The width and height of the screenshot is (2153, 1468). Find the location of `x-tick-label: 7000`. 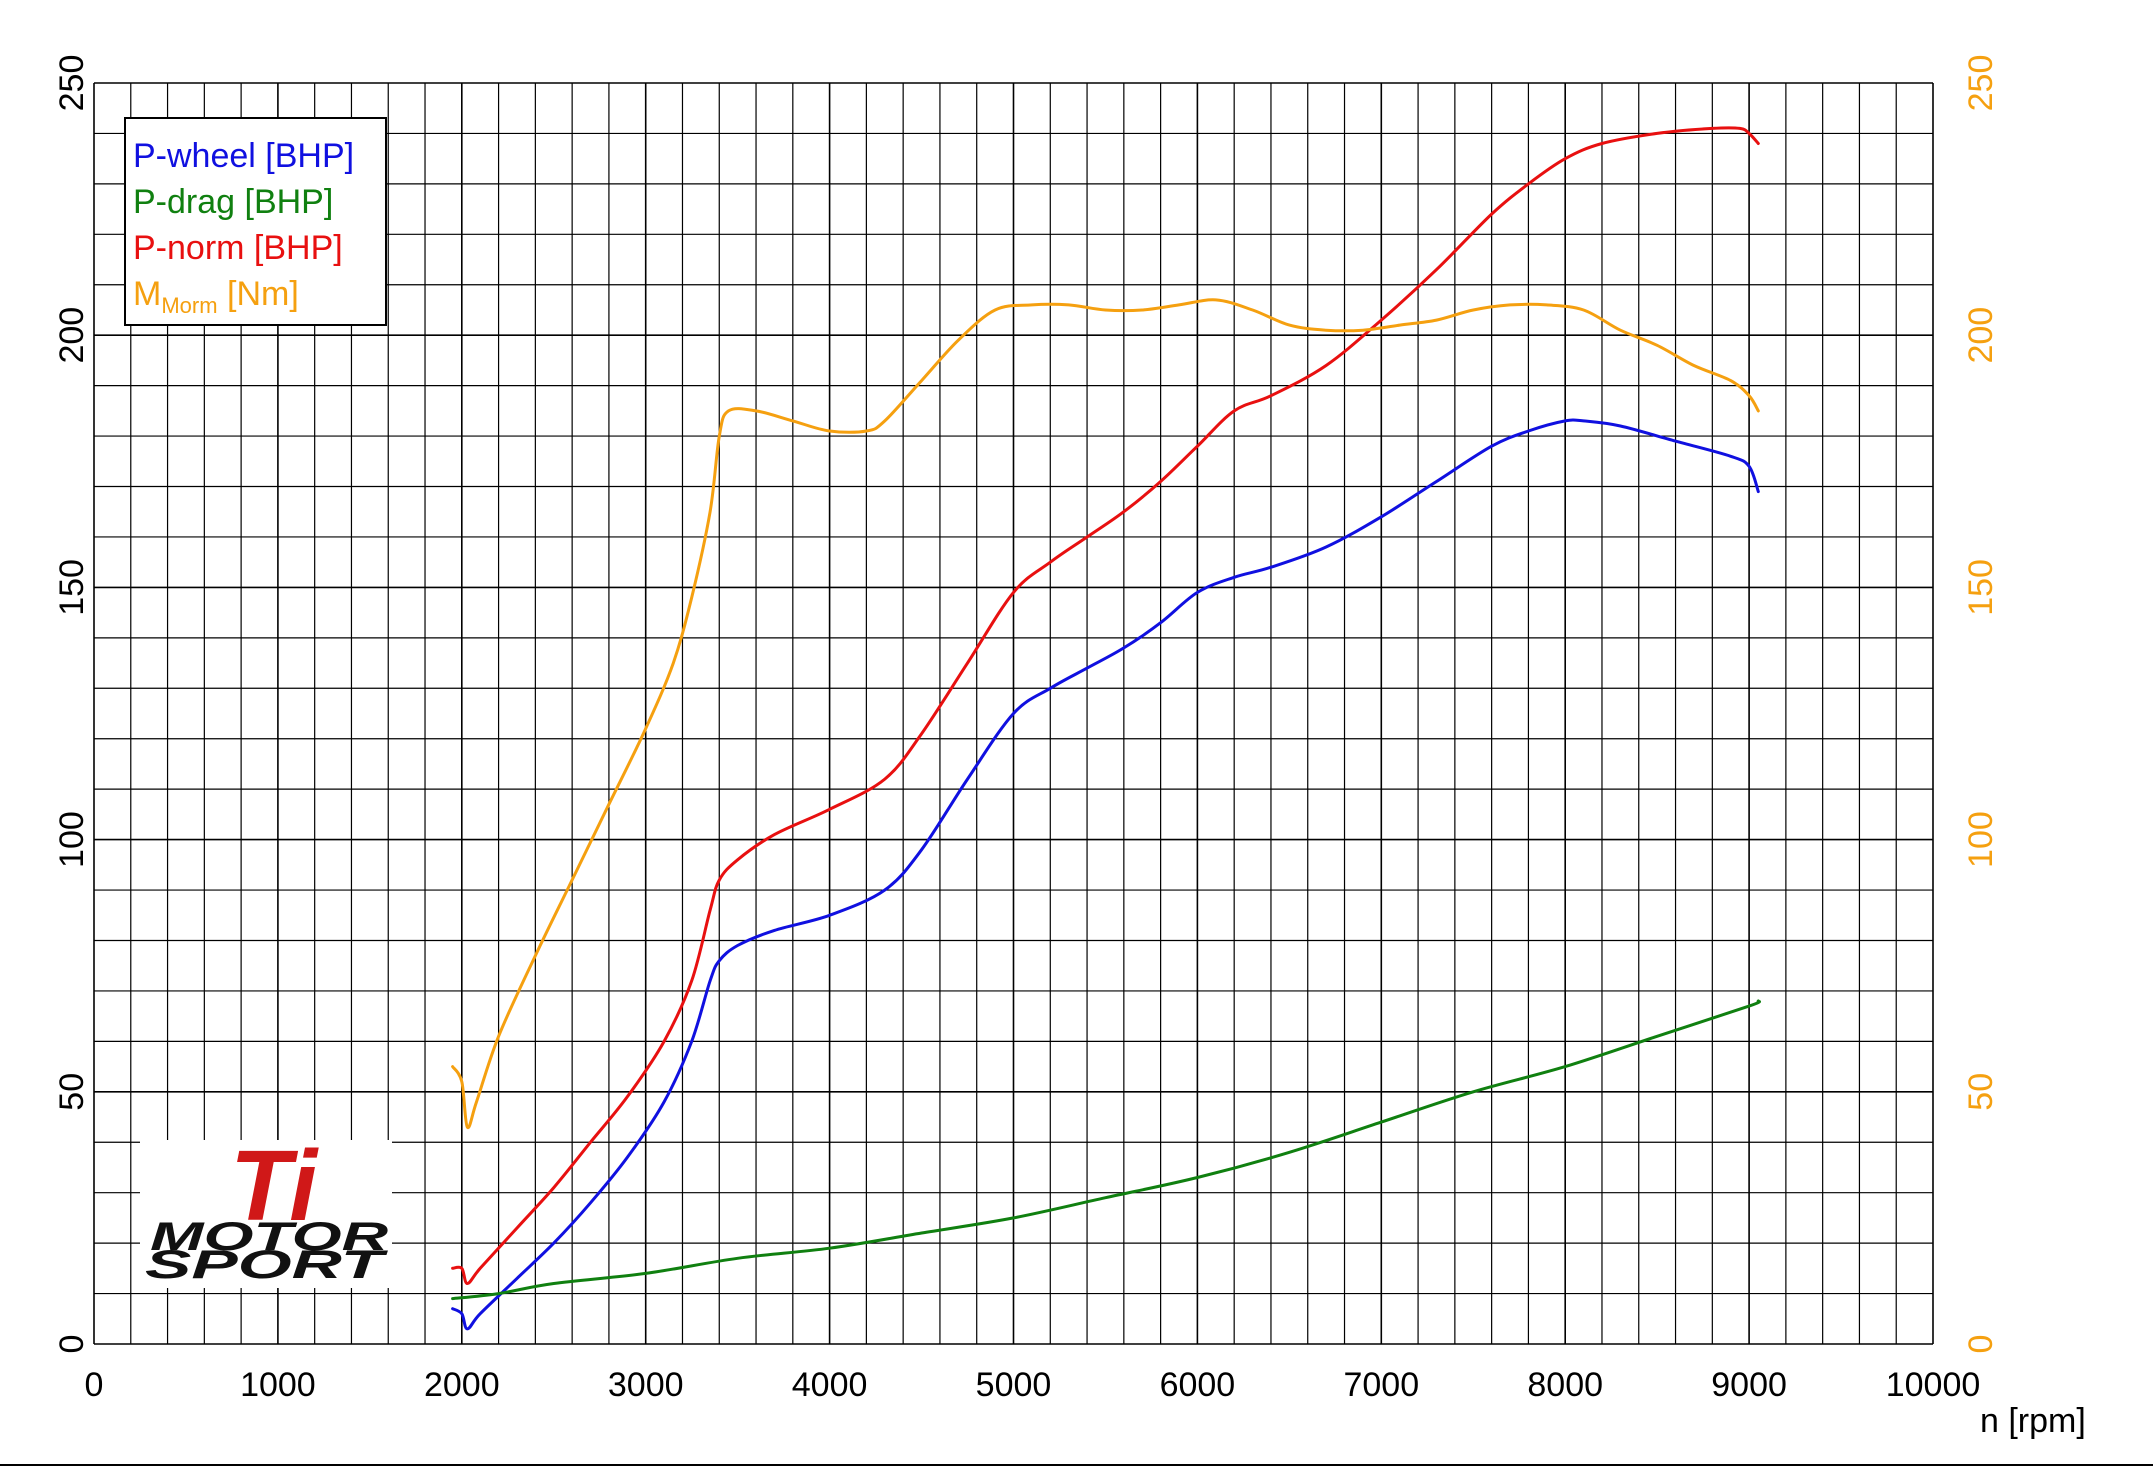

x-tick-label: 7000 is located at coordinates (1381, 1385).